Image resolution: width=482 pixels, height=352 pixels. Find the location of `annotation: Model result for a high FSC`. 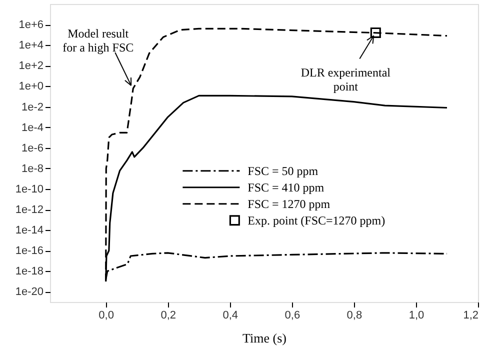

annotation: Model result for a high FSC is located at coordinates (98, 40).